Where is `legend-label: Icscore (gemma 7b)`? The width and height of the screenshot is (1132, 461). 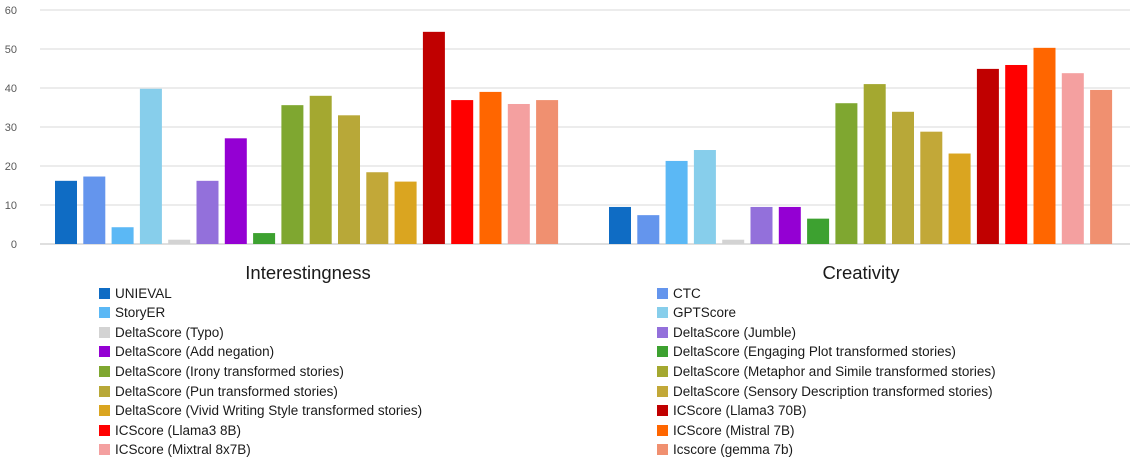
legend-label: Icscore (gemma 7b) is located at coordinates (733, 450).